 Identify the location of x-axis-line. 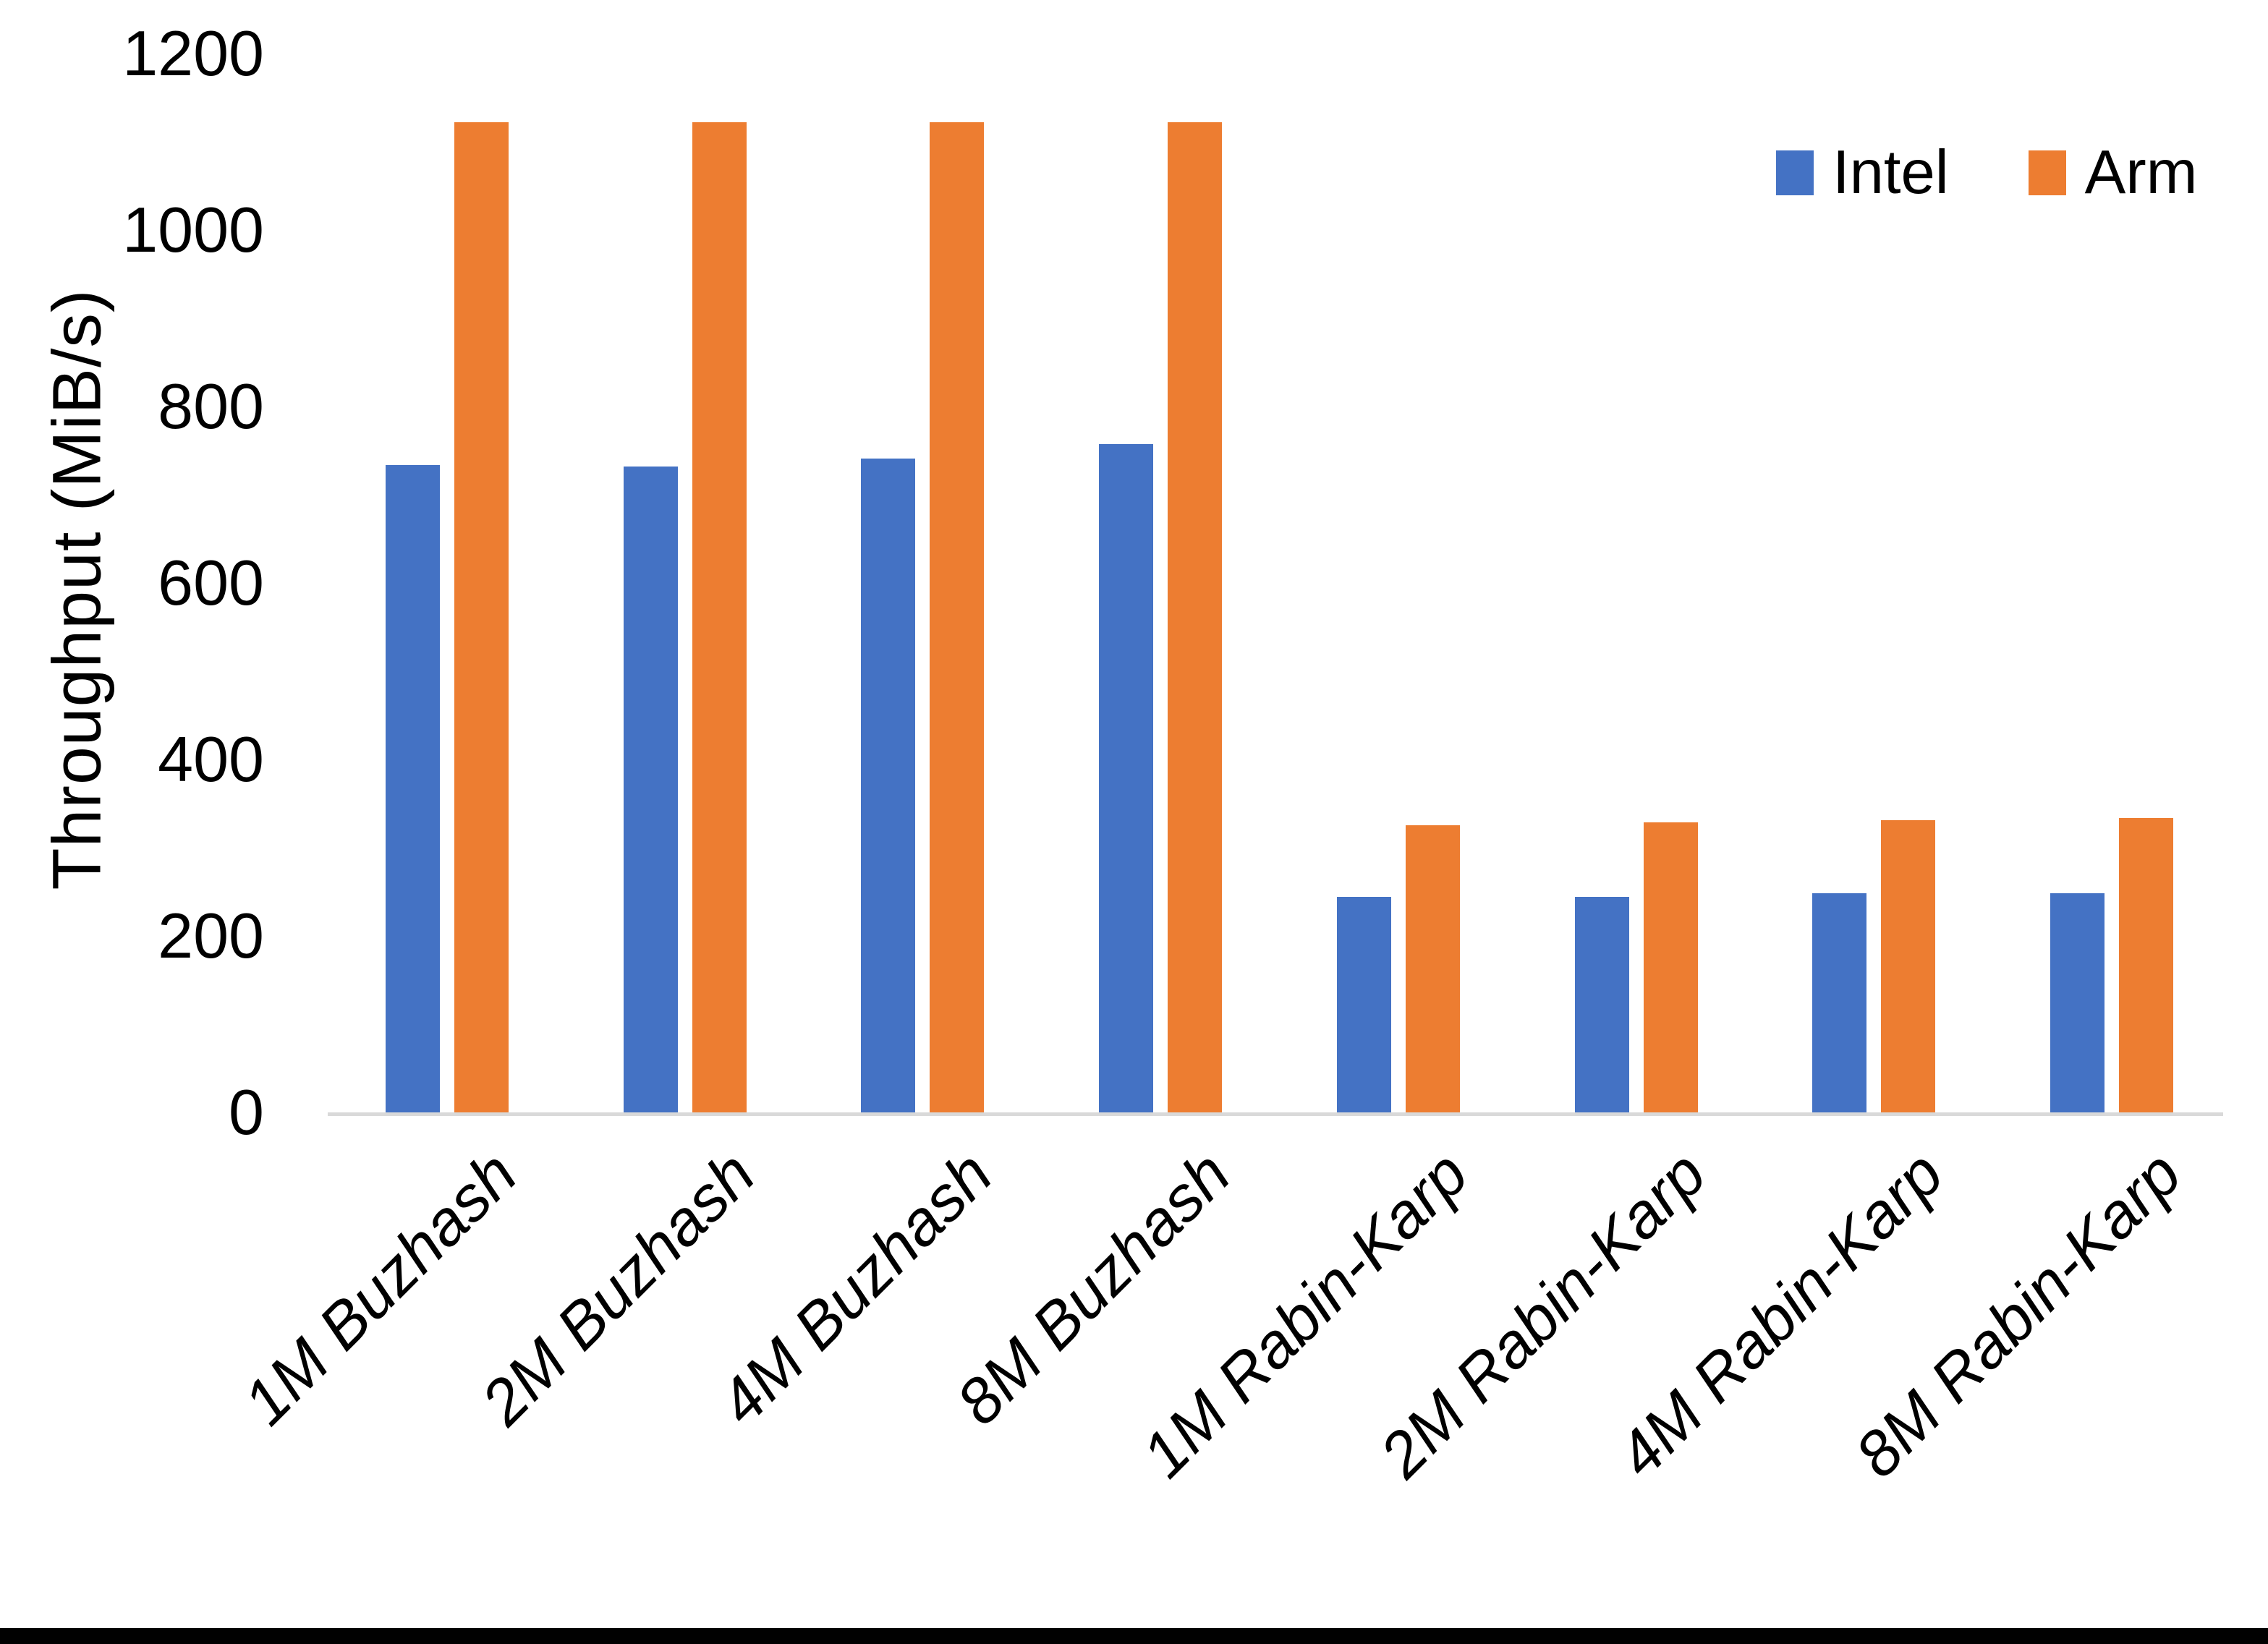
(1275, 1114).